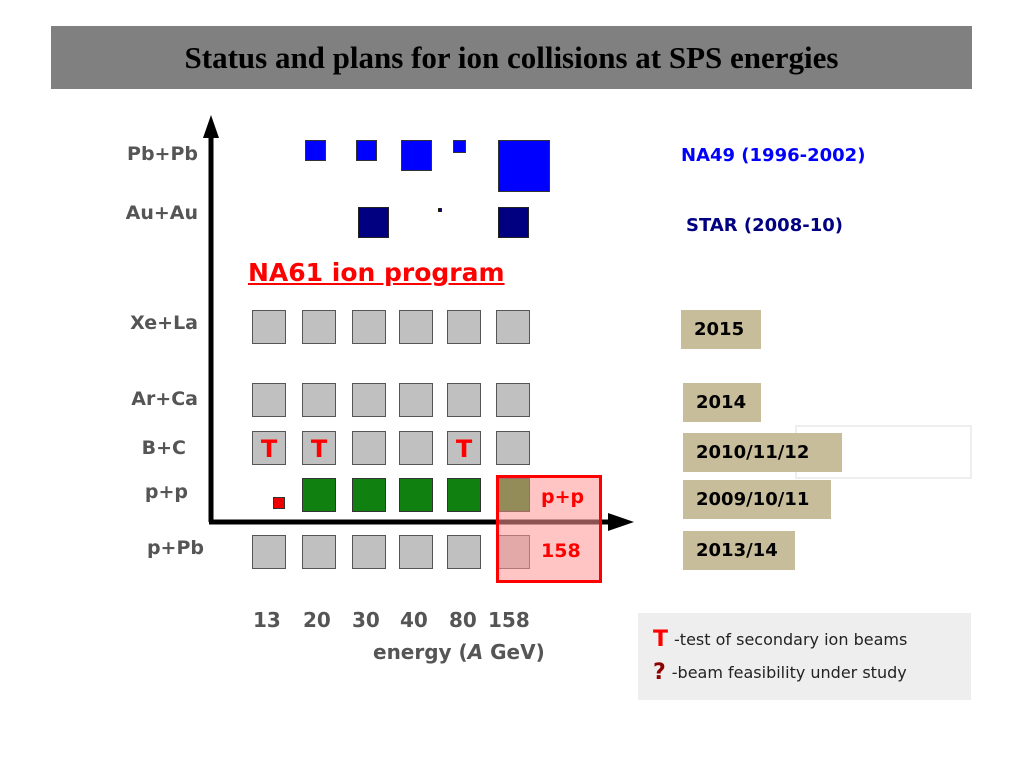  Describe the element at coordinates (509, 620) in the screenshot. I see `energy-tick-158: 158` at that location.